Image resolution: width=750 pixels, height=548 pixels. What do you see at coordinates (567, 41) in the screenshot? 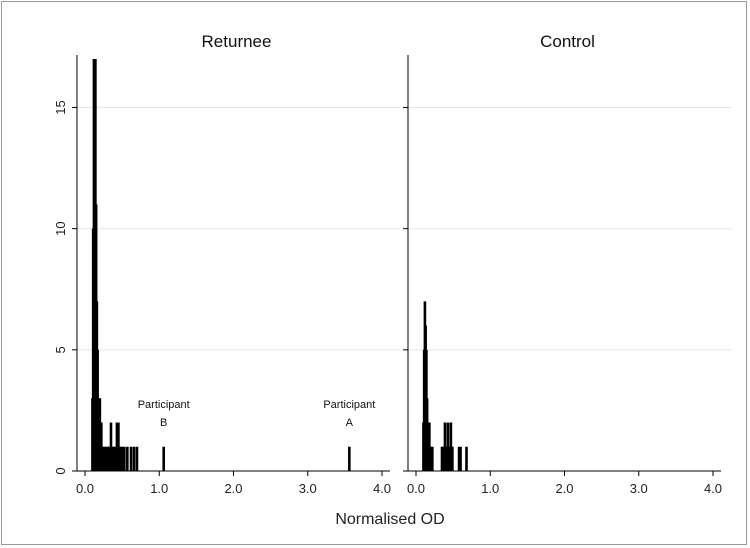
I see `panel-title: Control` at bounding box center [567, 41].